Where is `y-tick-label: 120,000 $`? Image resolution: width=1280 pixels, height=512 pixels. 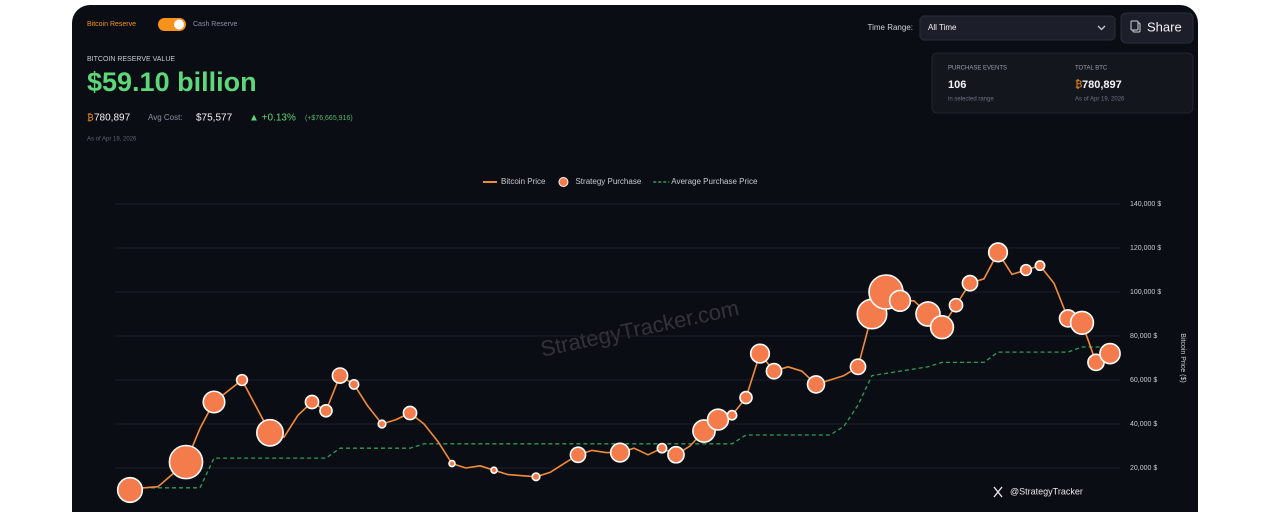
y-tick-label: 120,000 $ is located at coordinates (1145, 248).